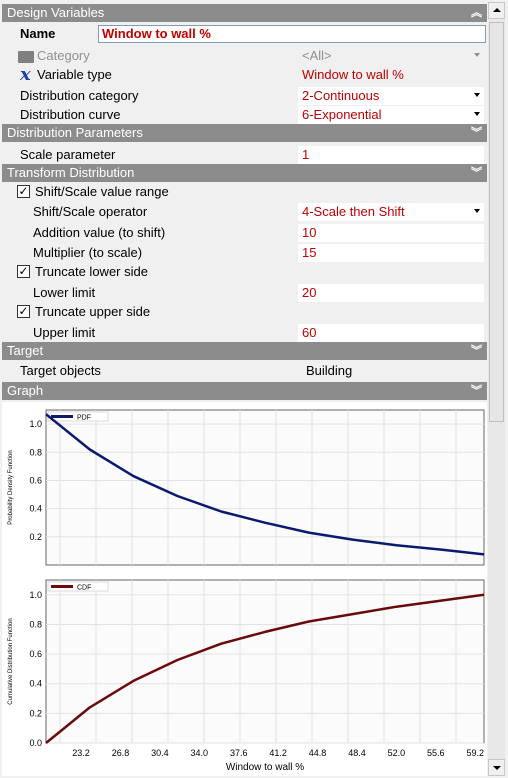  What do you see at coordinates (23, 191) in the screenshot?
I see `shift-scale-range-checkbox: ✓` at bounding box center [23, 191].